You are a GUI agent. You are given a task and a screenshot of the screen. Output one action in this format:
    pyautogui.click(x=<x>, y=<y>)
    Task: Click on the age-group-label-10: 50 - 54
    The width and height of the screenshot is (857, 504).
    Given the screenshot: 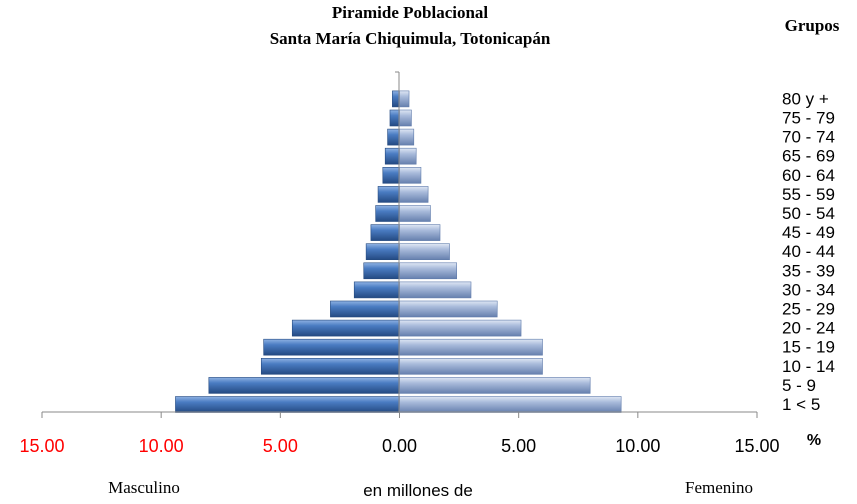 What is the action you would take?
    pyautogui.click(x=808, y=213)
    